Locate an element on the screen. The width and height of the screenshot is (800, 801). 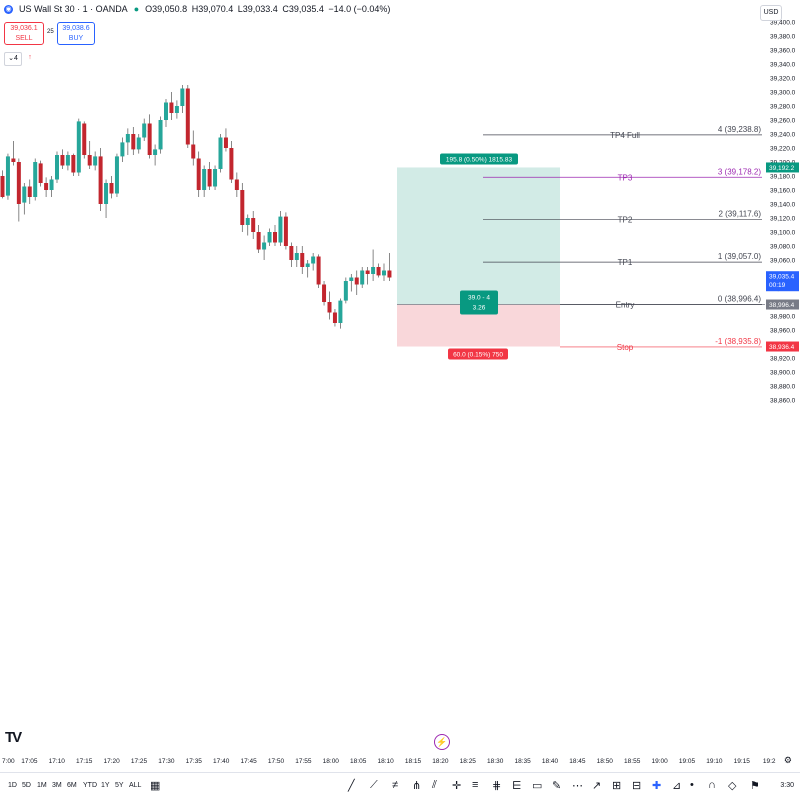
path-icon: ⋯ is located at coordinates (577, 786).